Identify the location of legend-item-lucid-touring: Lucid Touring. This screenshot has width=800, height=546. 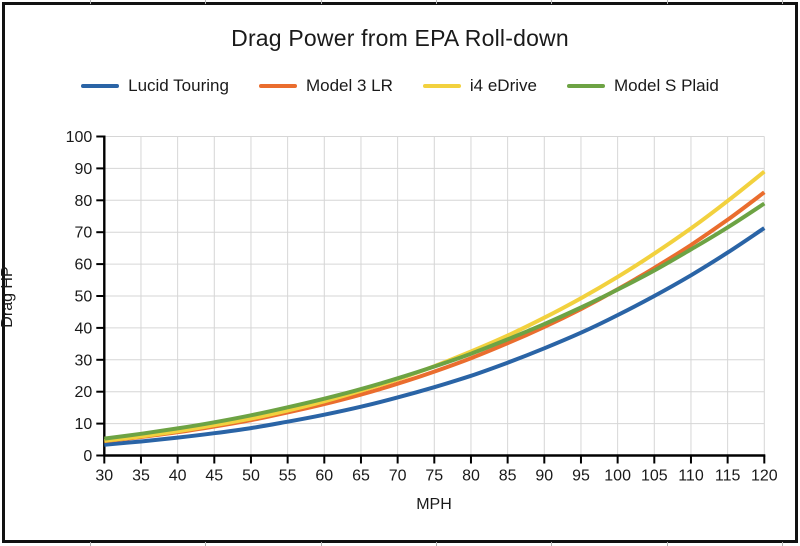
(155, 86).